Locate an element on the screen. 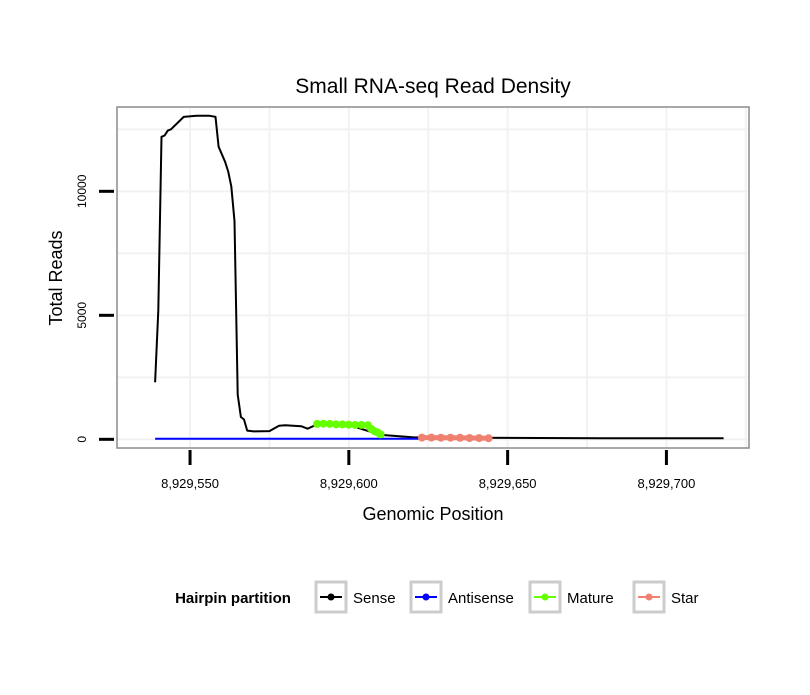  legend-item-mature: Mature is located at coordinates (571, 597).